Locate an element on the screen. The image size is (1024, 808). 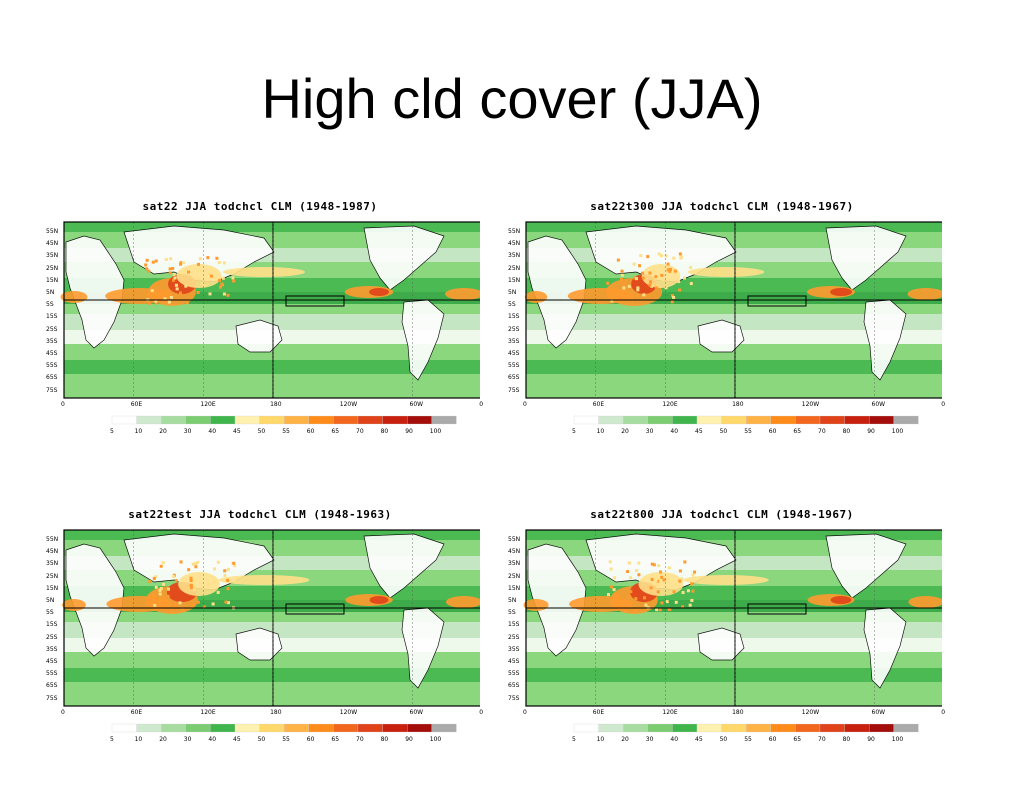
panel-title: sat22t800 JJA todchcl CLM (1948-1967) is located at coordinates (722, 514).